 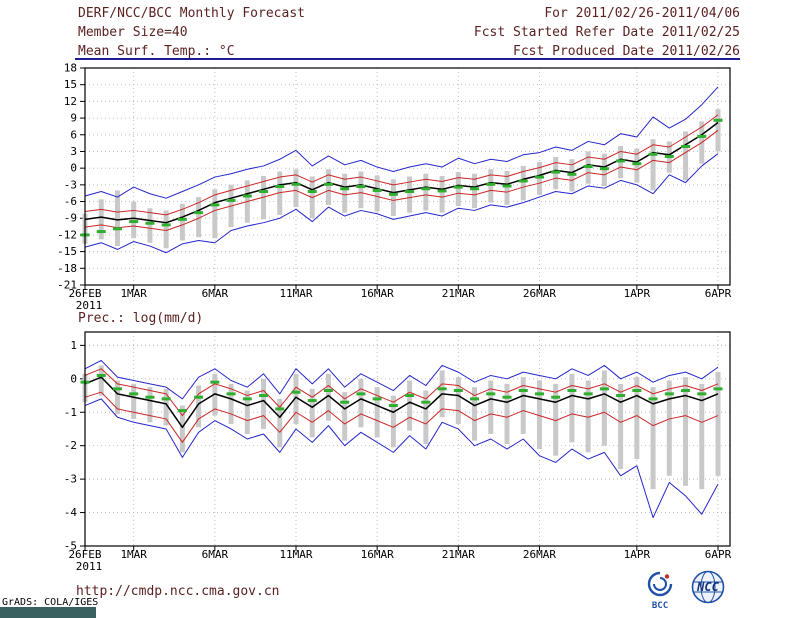 I want to click on y-tick-label: -21, so click(x=67, y=285).